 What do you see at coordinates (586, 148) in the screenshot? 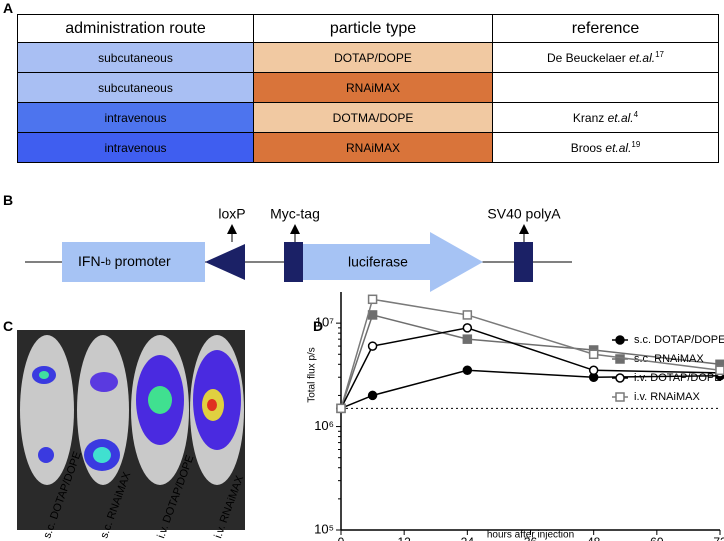
I see `author: Broos` at bounding box center [586, 148].